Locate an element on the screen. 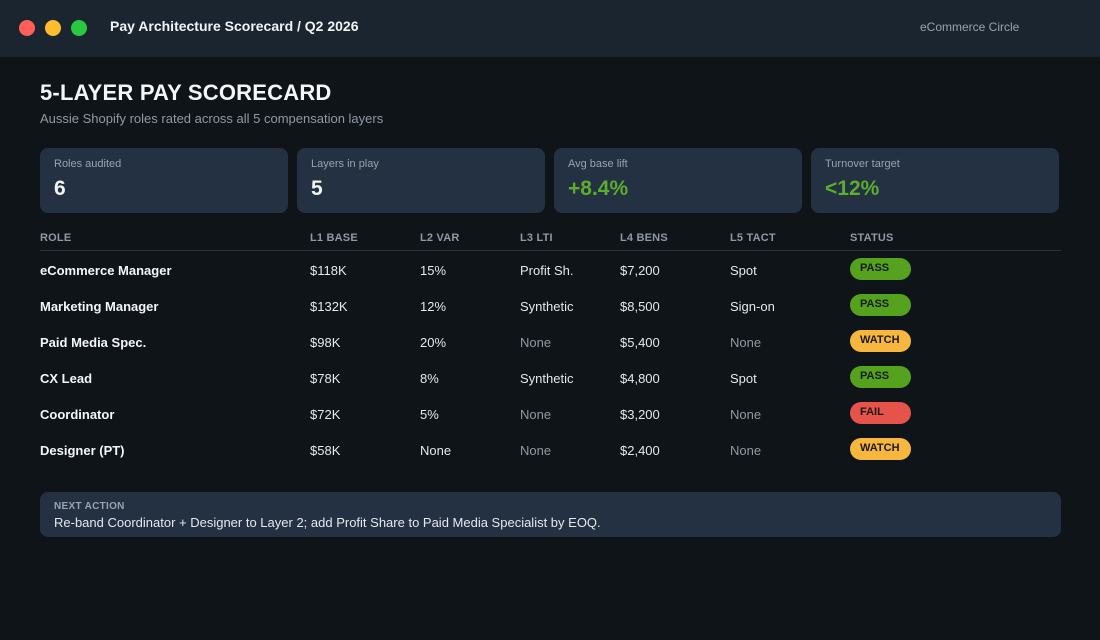 The width and height of the screenshot is (1100, 640). stat-value: +8.4% is located at coordinates (598, 188).